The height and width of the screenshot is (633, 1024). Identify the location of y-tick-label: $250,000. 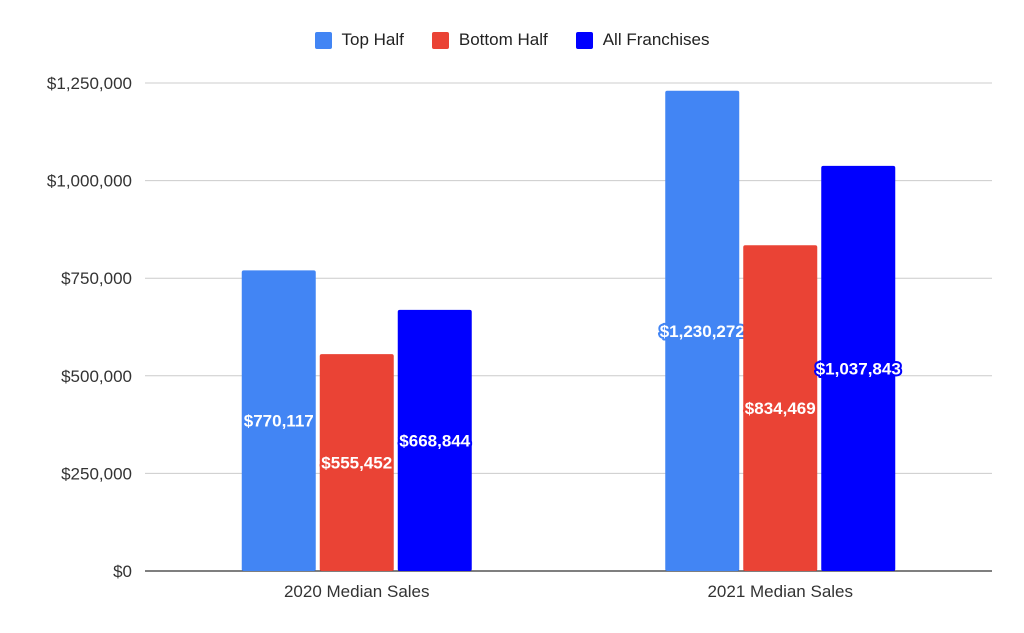
(96, 473).